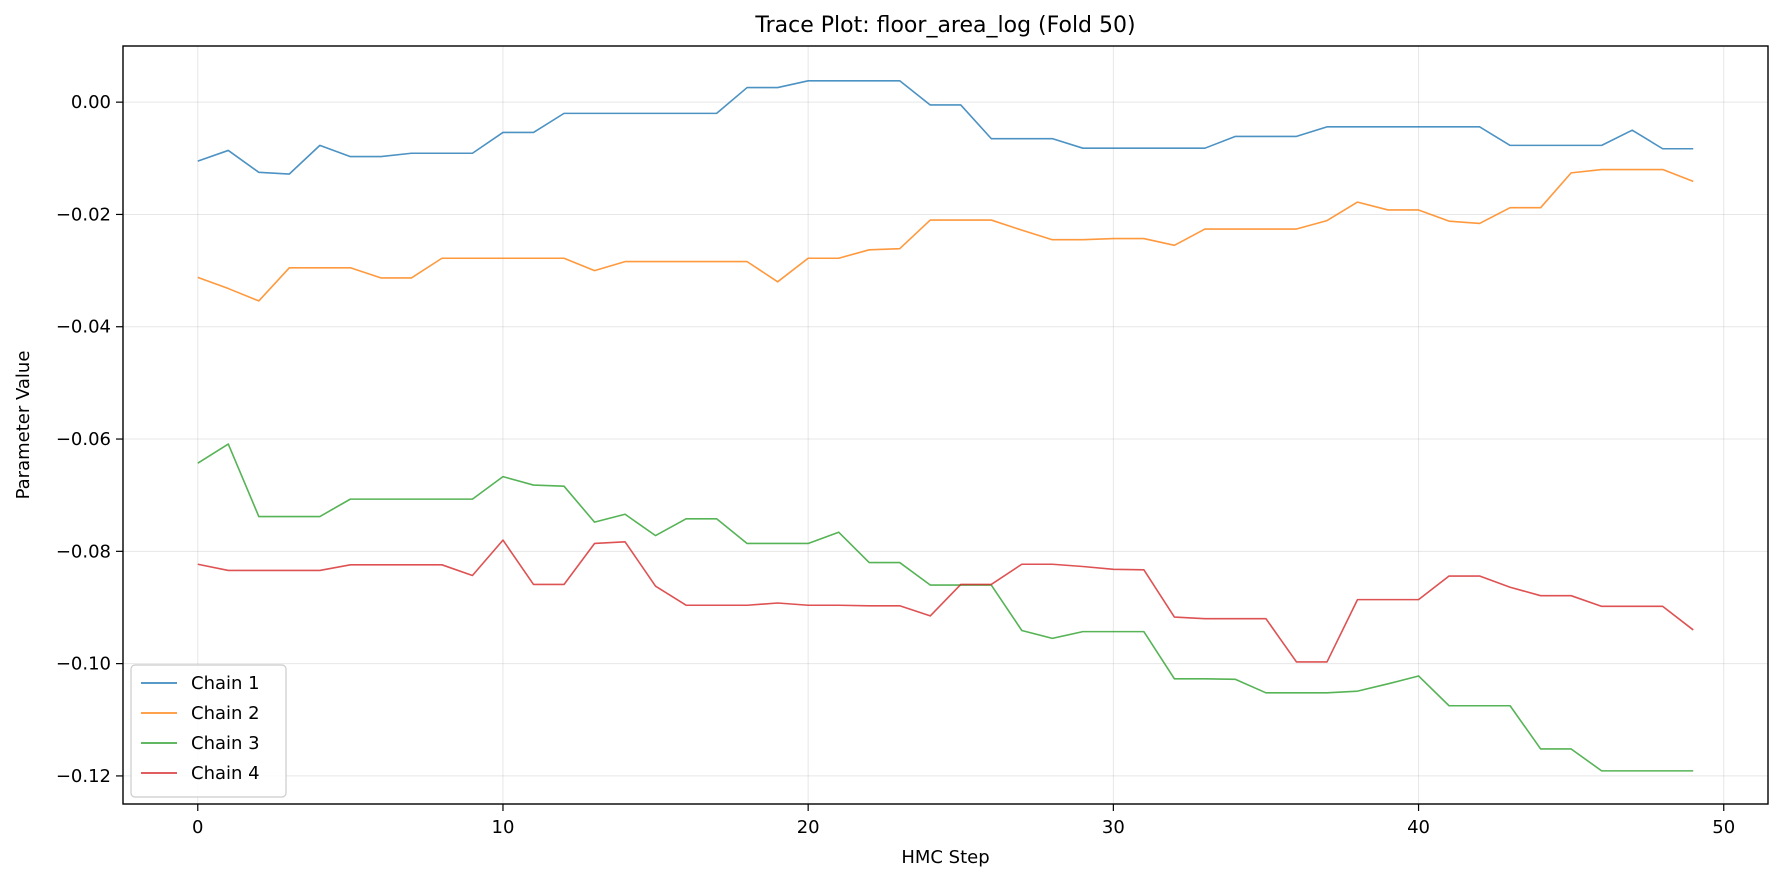 Image resolution: width=1784 pixels, height=882 pixels. Describe the element at coordinates (83, 664) in the screenshot. I see `y-tick-label: −0.10` at that location.